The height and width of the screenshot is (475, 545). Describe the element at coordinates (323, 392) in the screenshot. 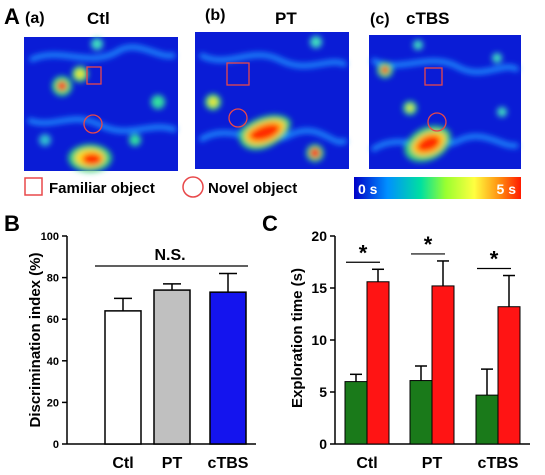

I see `y-tick-label: 5` at that location.